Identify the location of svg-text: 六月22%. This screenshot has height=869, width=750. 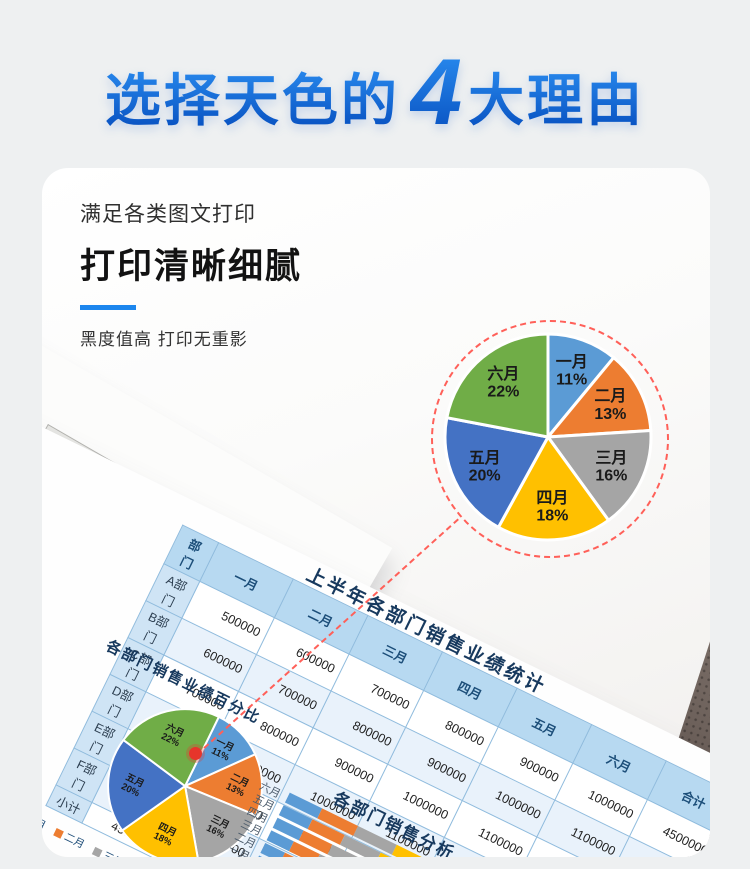
(503, 382).